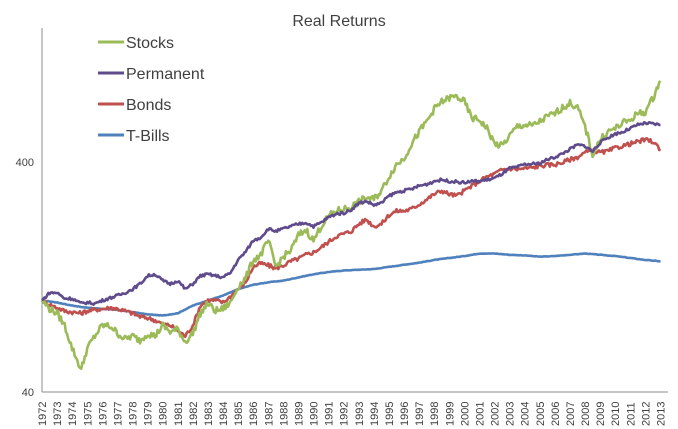 Image resolution: width=678 pixels, height=429 pixels. I want to click on x-tick-label: 1973, so click(58, 414).